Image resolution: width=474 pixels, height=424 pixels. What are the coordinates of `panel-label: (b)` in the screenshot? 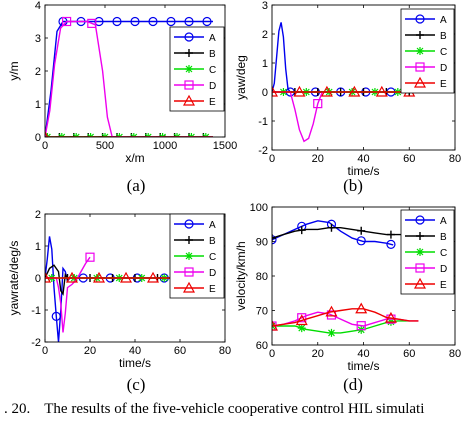 It's located at (353, 185).